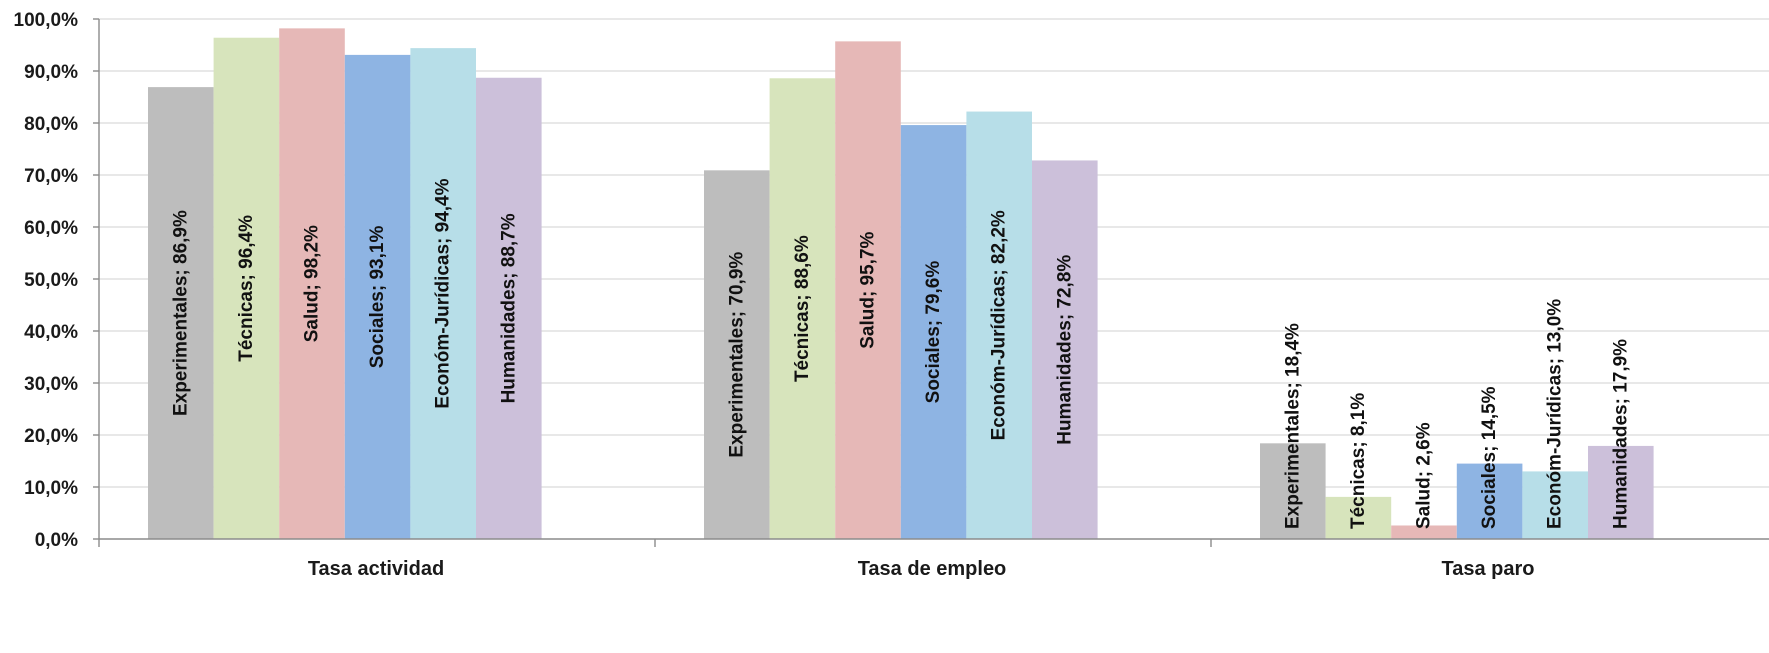  What do you see at coordinates (51, 488) in the screenshot?
I see `y-tick-label: 10,0%` at bounding box center [51, 488].